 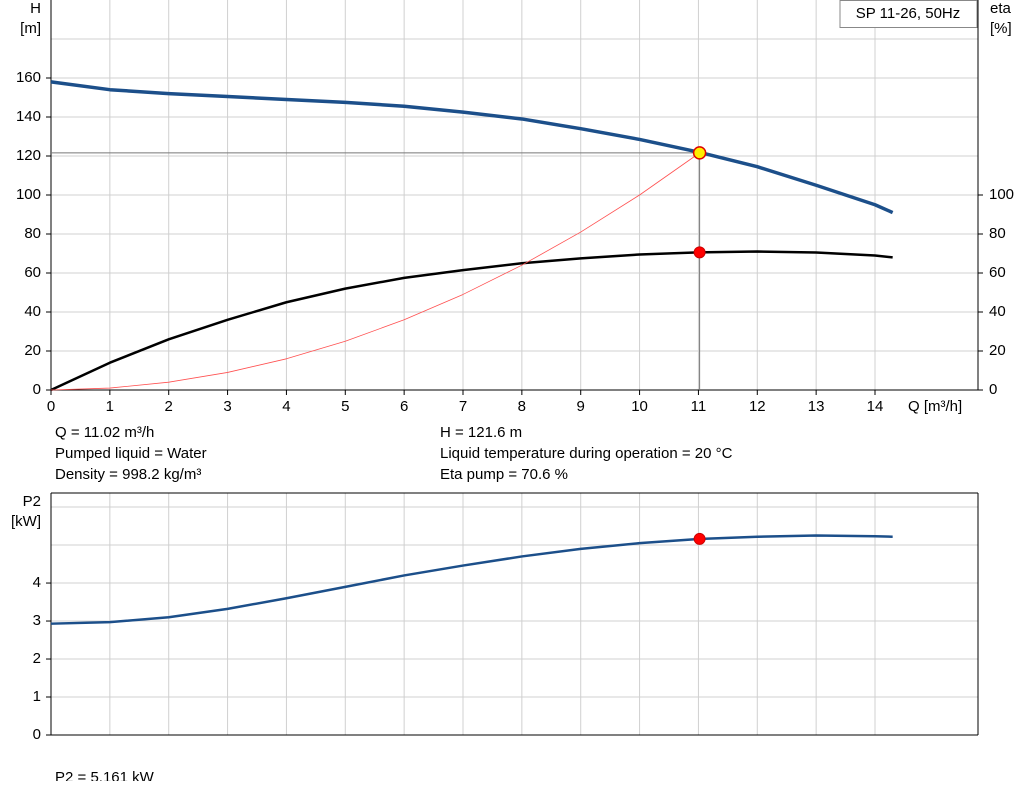 I want to click on x-tick-label: 2, so click(x=169, y=406).